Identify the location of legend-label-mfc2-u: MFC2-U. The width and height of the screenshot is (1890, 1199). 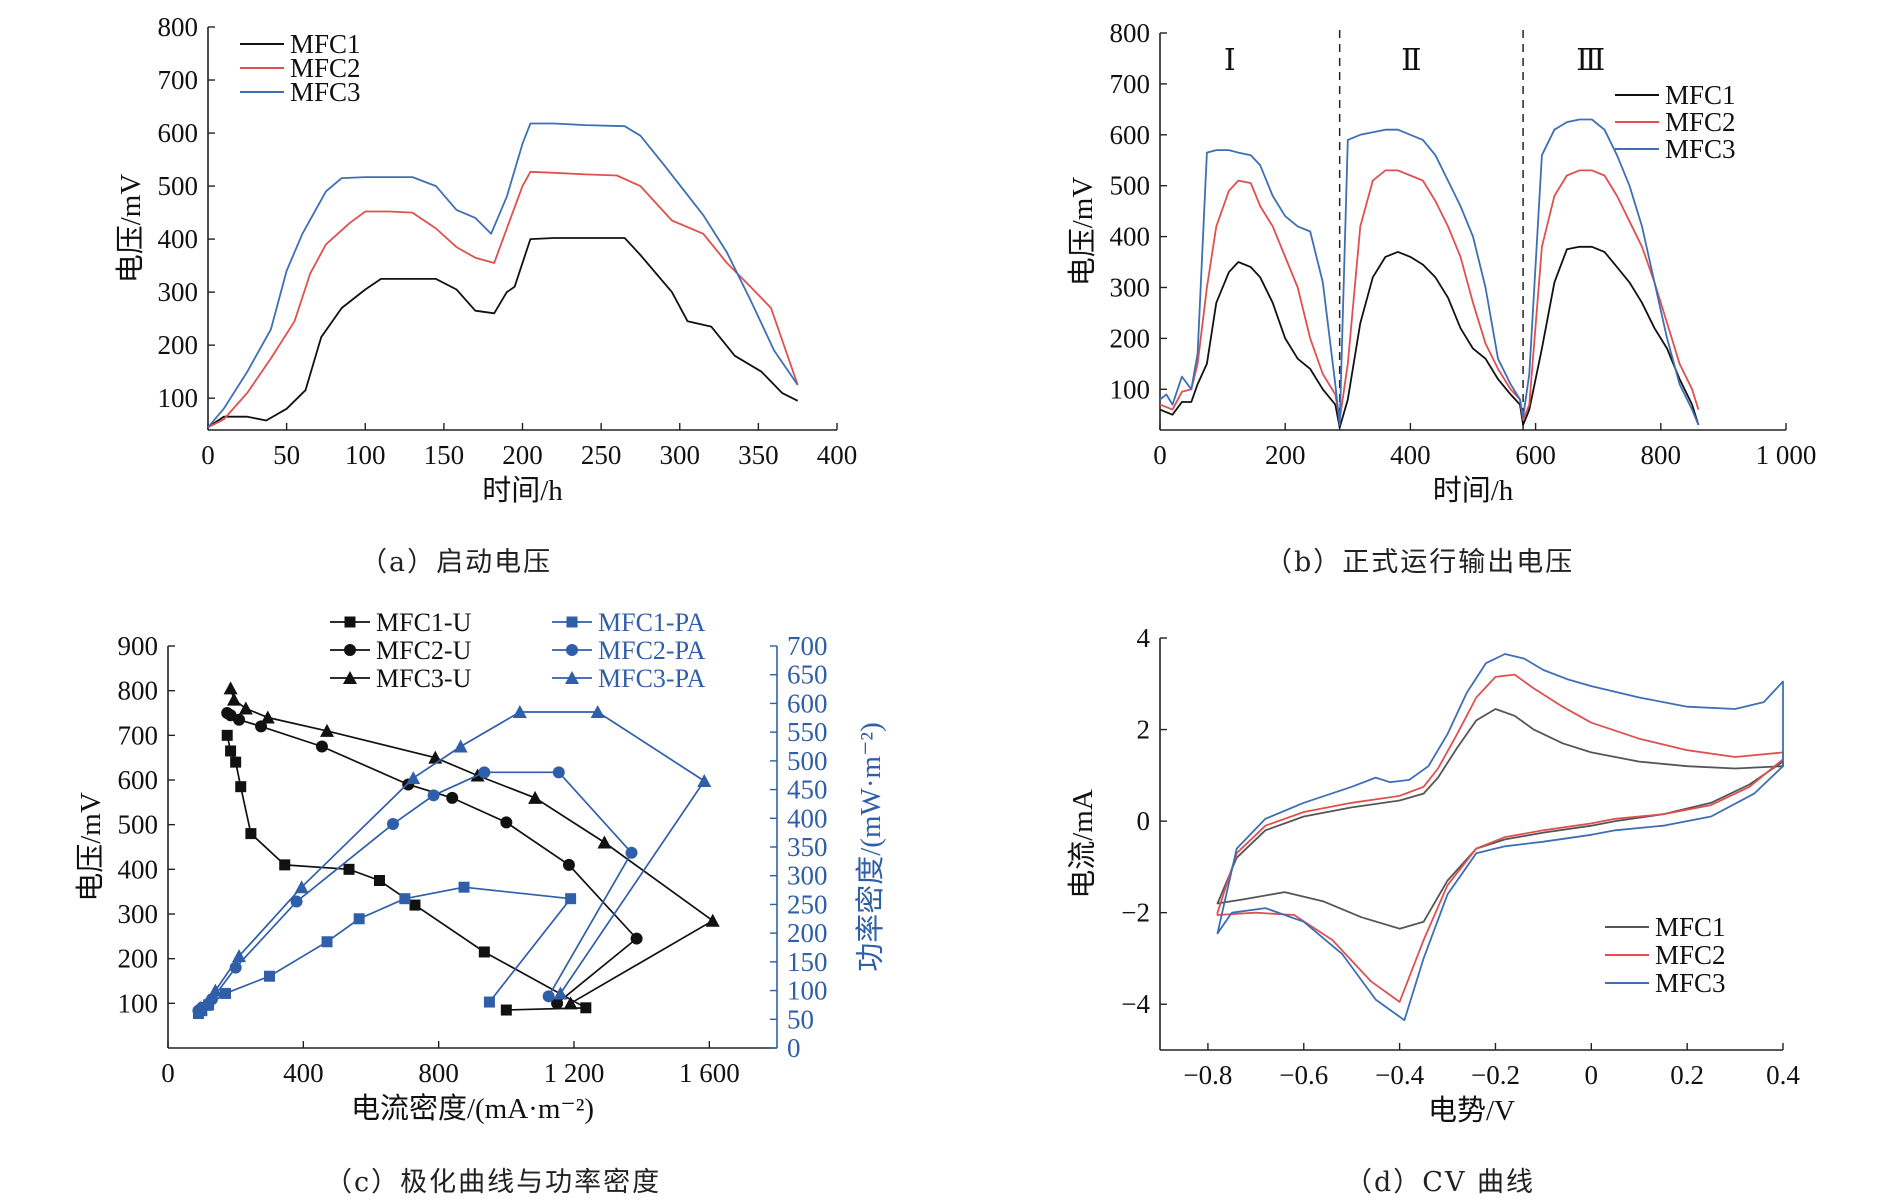
(424, 650).